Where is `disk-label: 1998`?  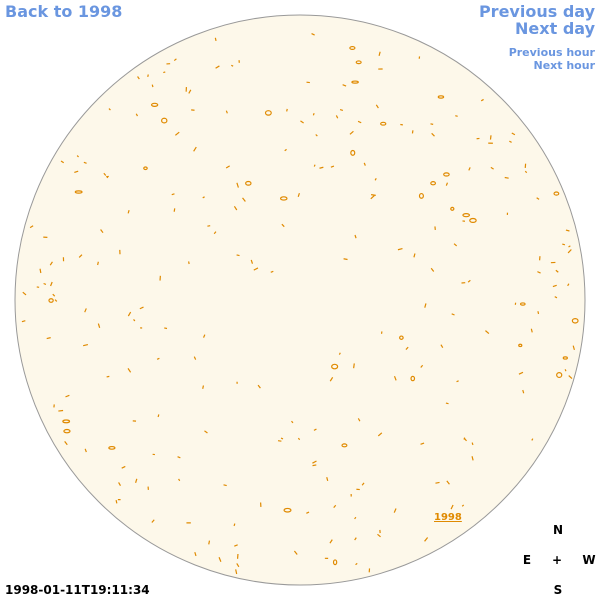
disk-label: 1998 is located at coordinates (448, 517).